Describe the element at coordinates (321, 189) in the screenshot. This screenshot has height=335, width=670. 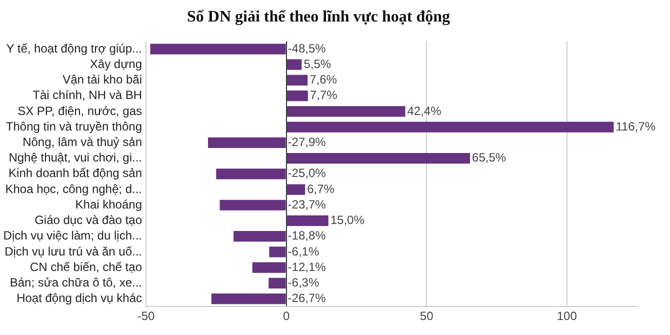
I see `data-label: 6,7%` at that location.